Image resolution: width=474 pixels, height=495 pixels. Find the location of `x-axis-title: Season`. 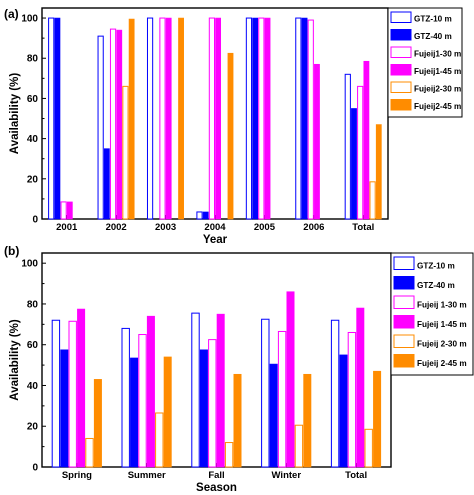

x-axis-title: Season is located at coordinates (216, 488).